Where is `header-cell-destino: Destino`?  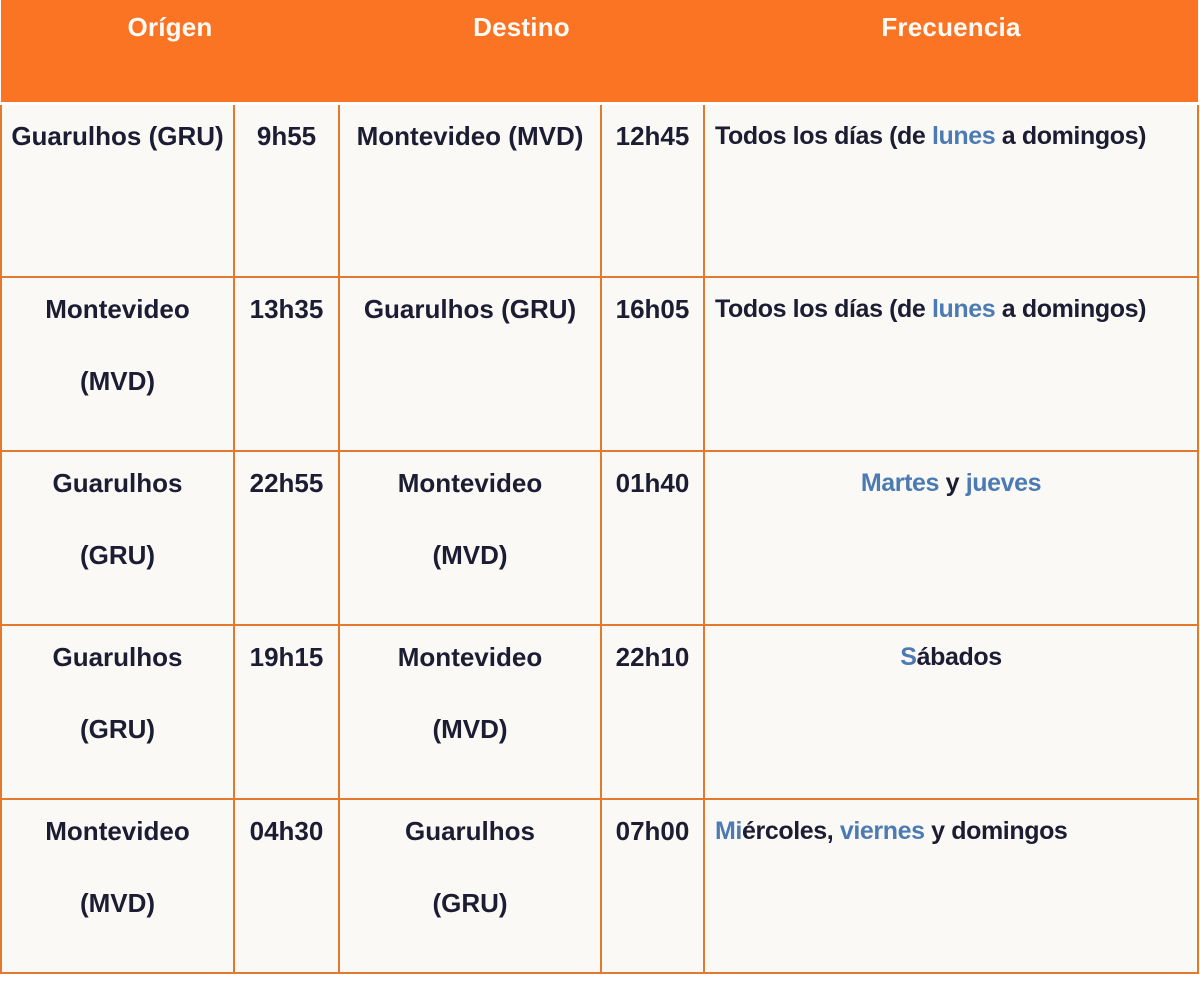 header-cell-destino: Destino is located at coordinates (521, 52).